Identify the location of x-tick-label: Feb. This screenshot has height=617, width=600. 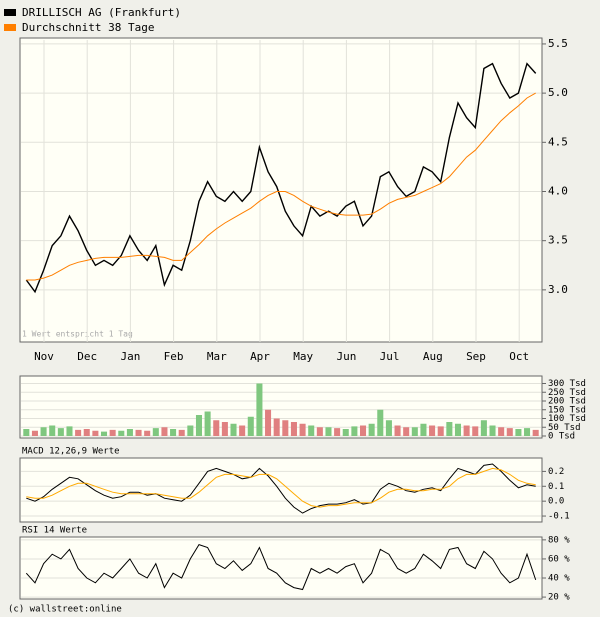
(174, 356).